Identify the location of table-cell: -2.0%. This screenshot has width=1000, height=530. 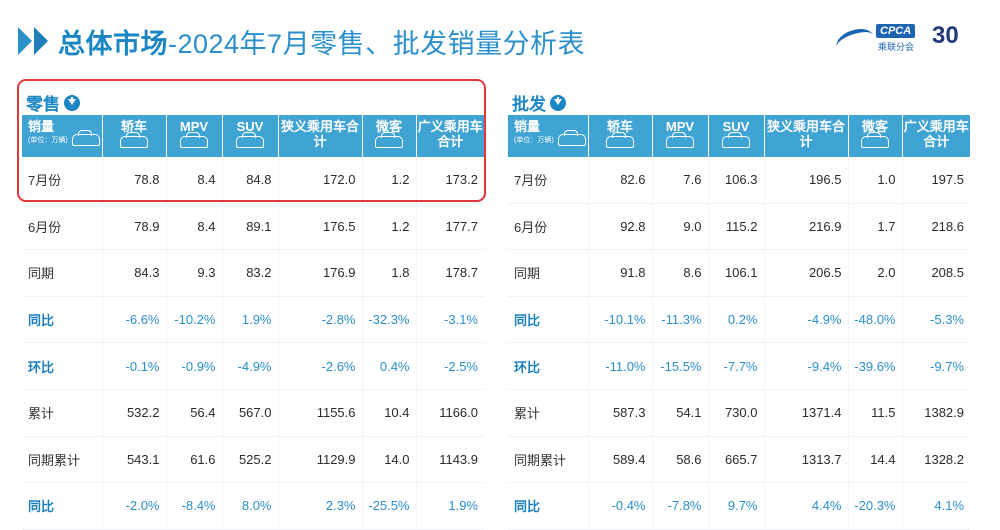
(134, 506).